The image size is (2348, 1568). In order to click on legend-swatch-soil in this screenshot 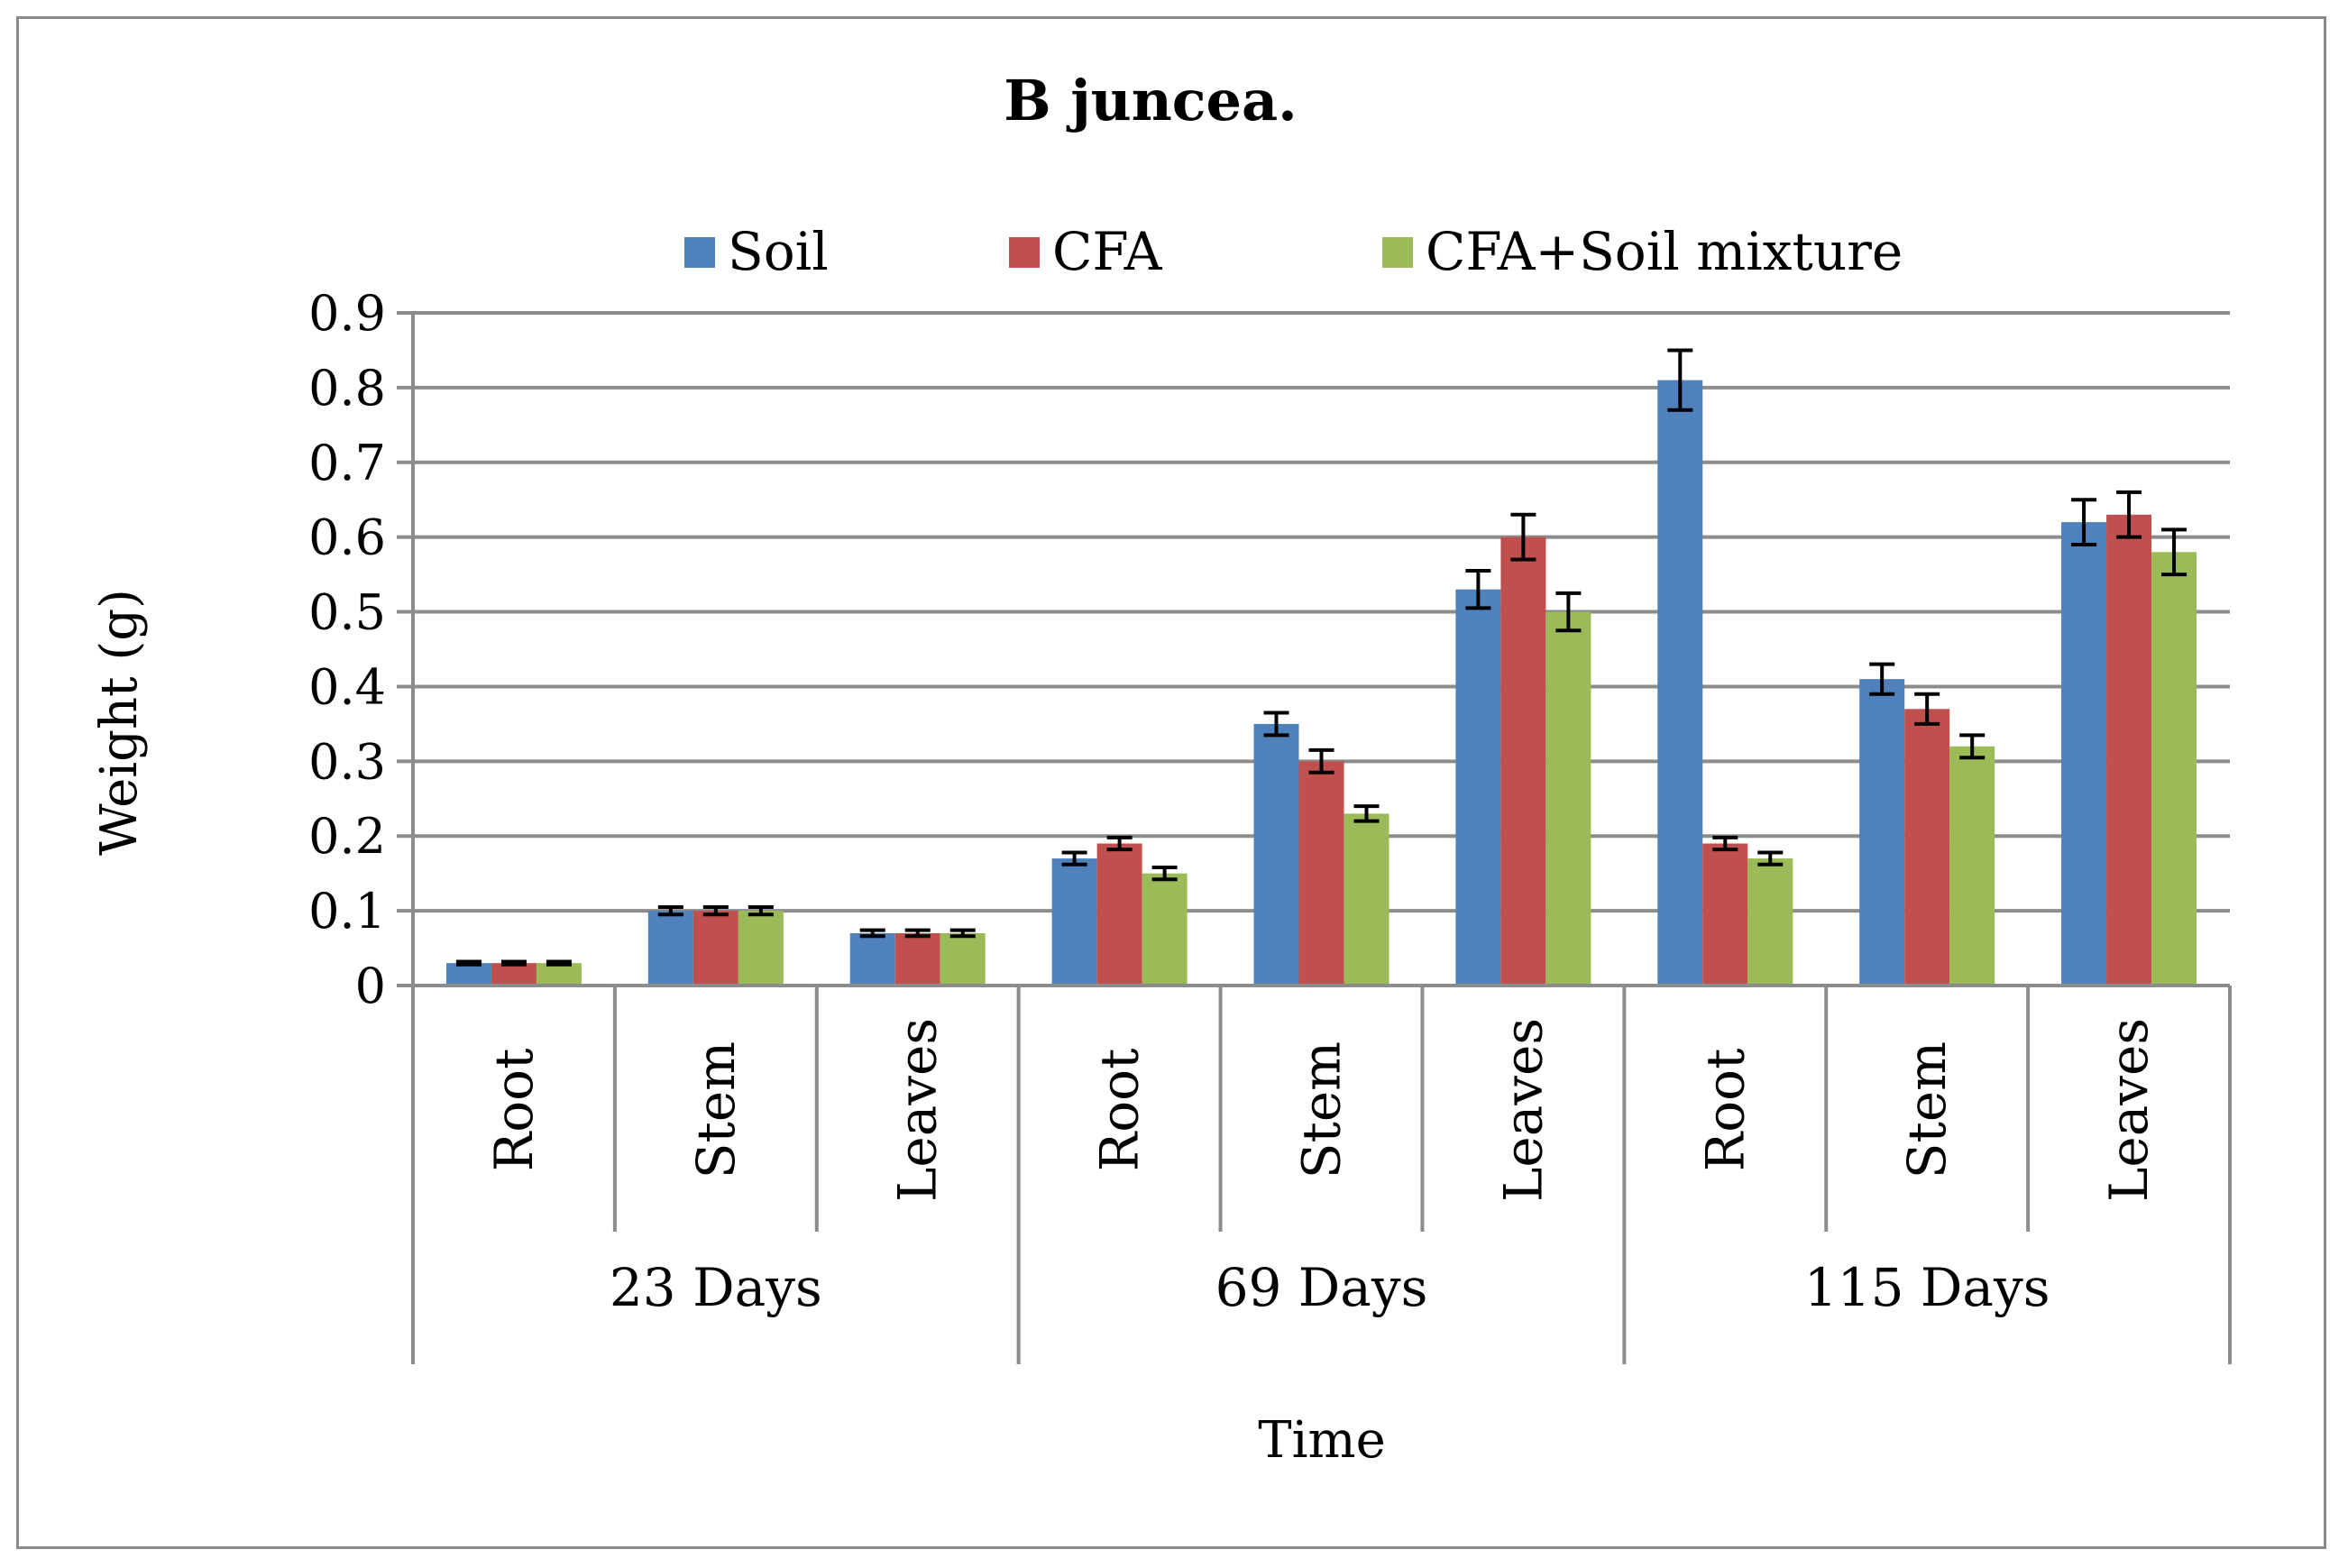, I will do `click(699, 252)`.